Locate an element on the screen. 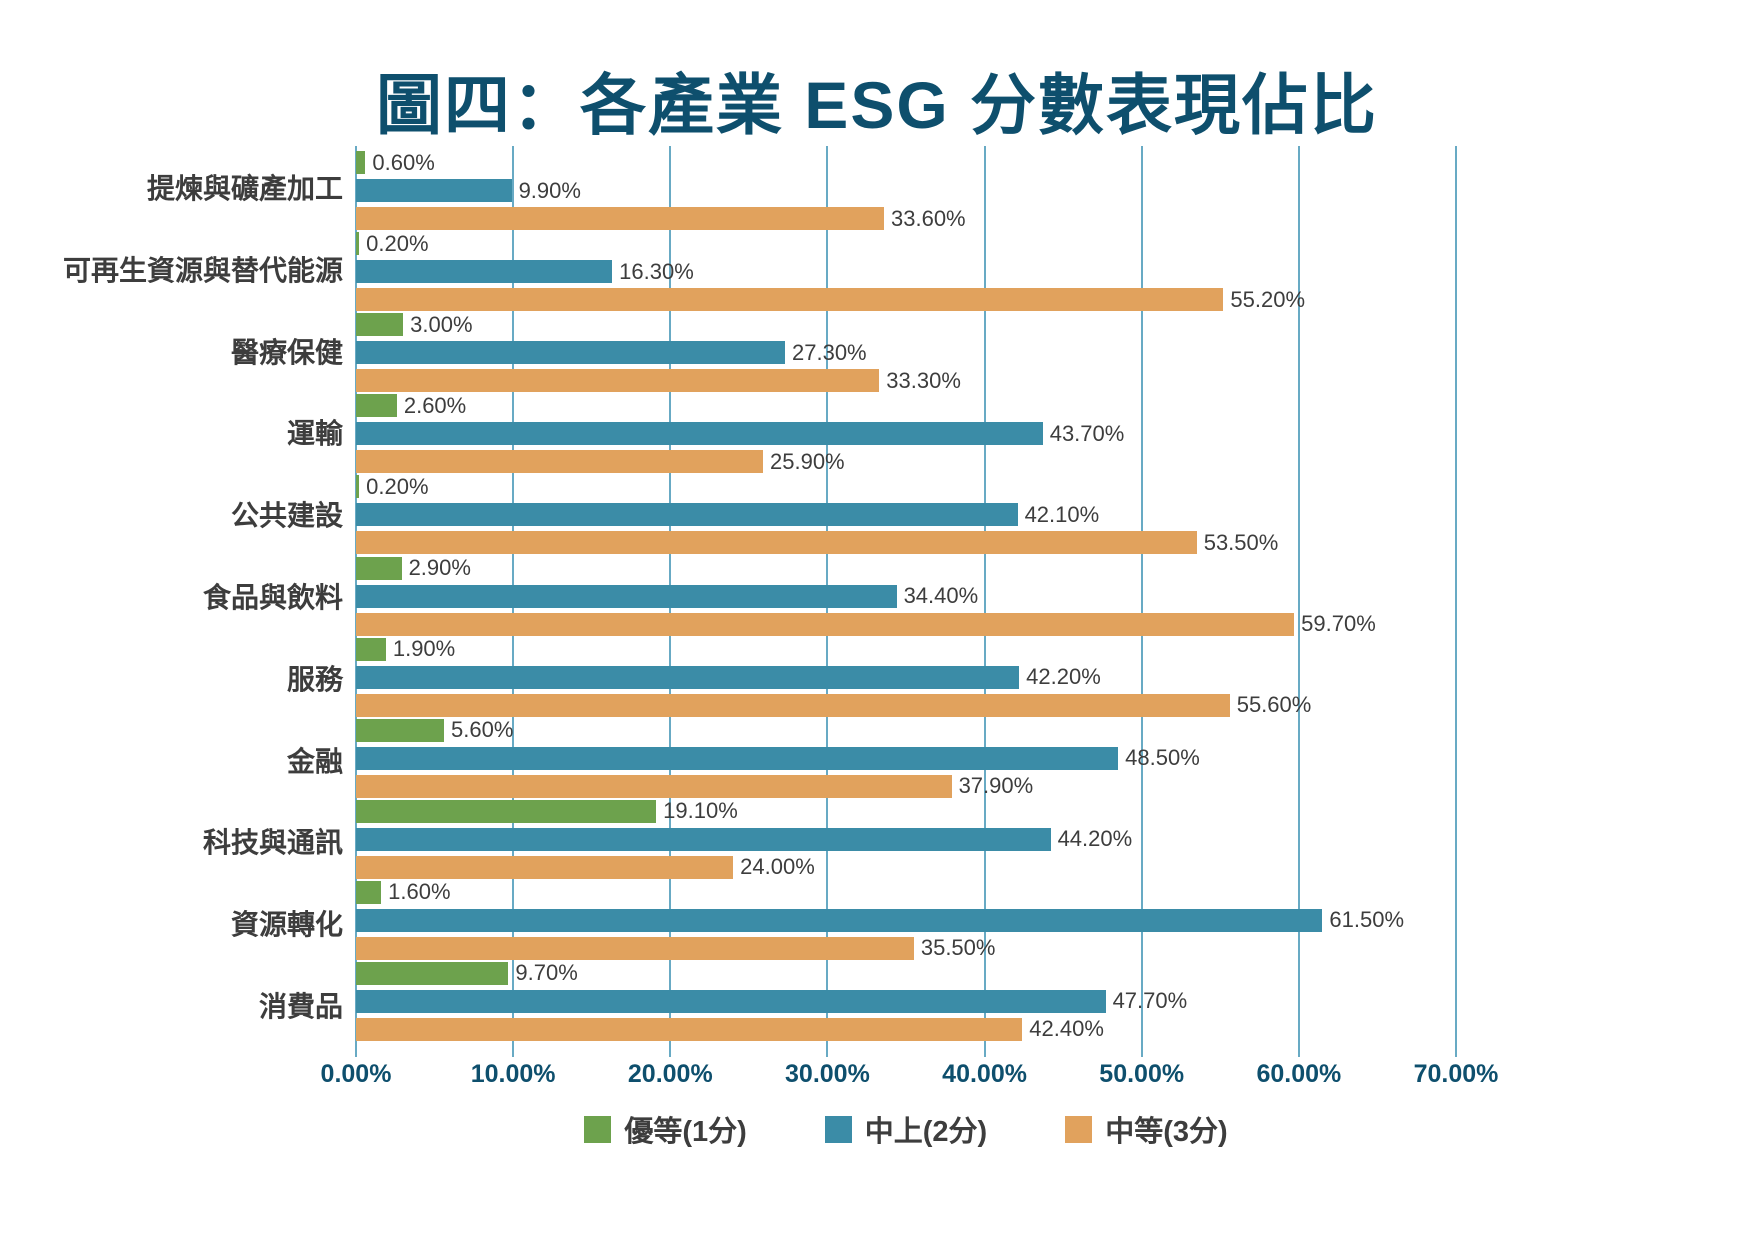 Image resolution: width=1754 pixels, height=1241 pixels. bar-row: 43.70% is located at coordinates (906, 433).